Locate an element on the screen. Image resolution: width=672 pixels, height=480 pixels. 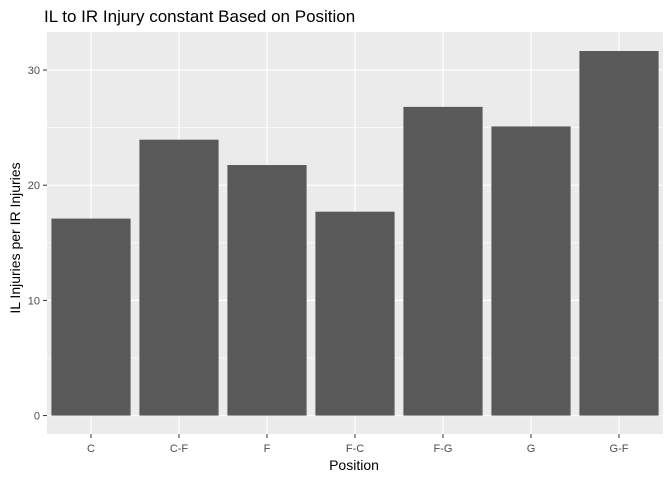
y-axis: 0 10 20 30 is located at coordinates (37, 244).